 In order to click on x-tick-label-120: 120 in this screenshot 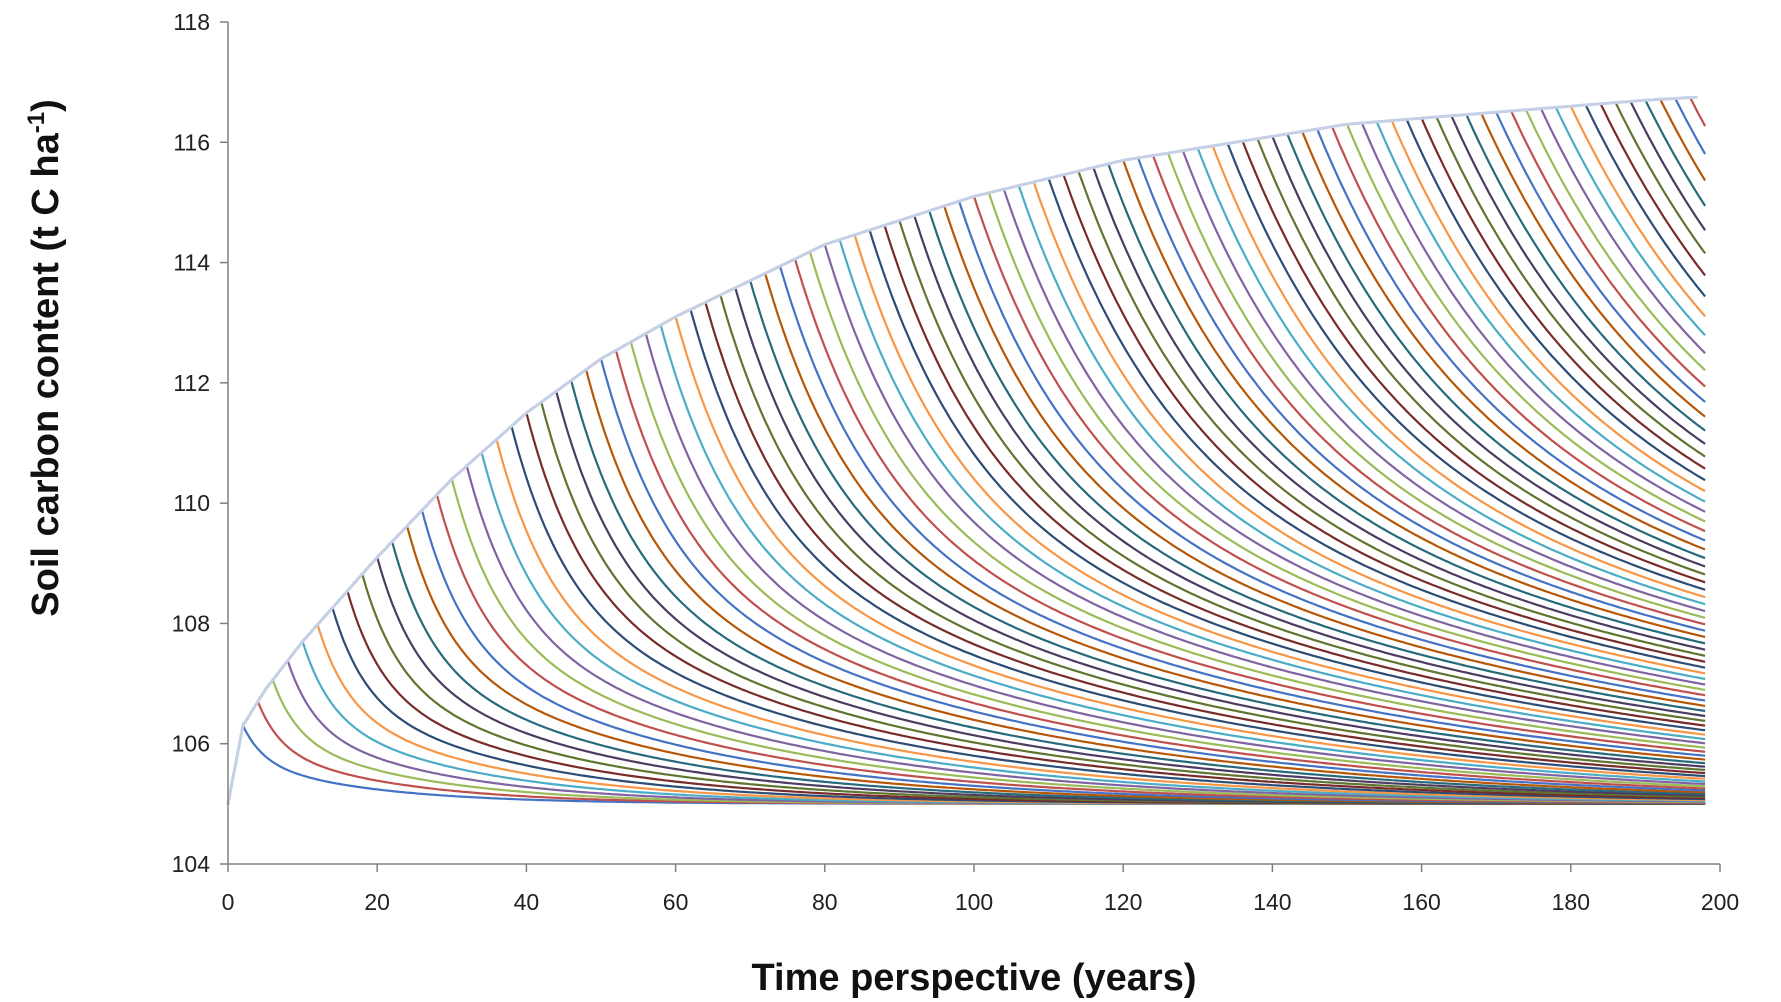, I will do `click(1123, 902)`.